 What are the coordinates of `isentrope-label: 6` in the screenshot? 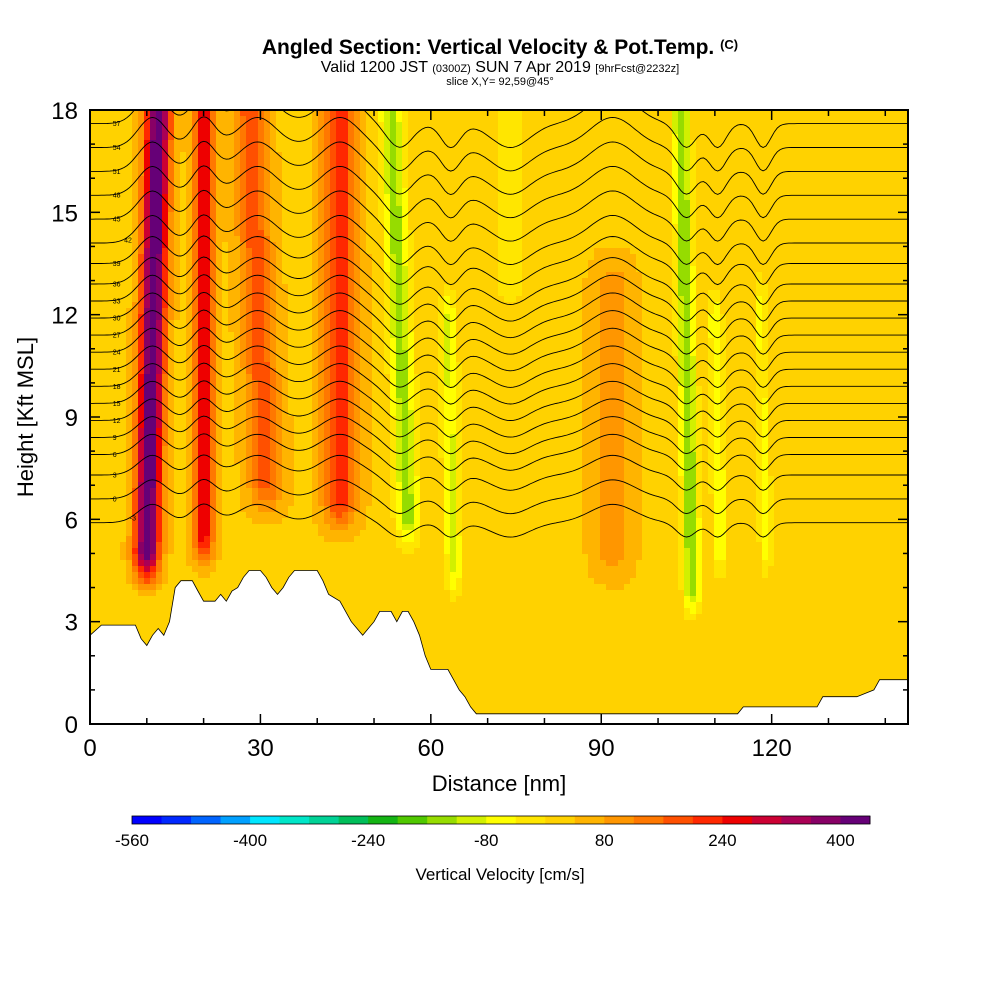 It's located at (115, 455).